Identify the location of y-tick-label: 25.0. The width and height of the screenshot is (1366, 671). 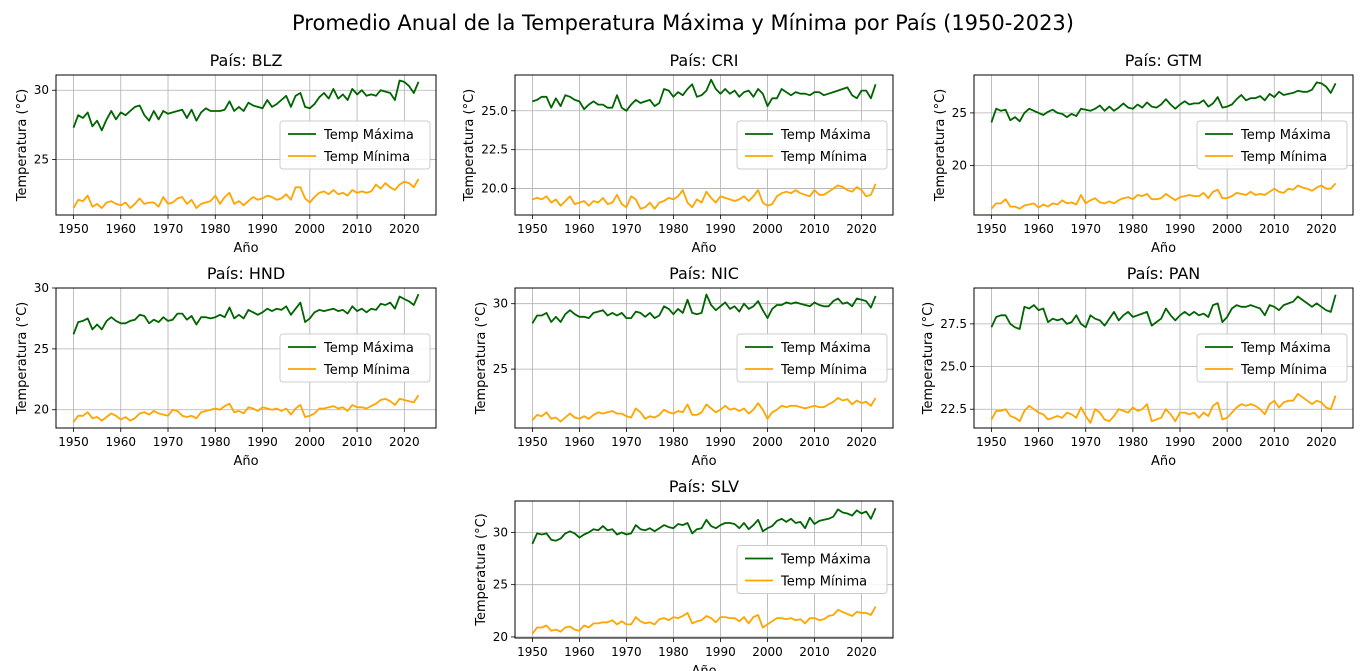
(953, 367).